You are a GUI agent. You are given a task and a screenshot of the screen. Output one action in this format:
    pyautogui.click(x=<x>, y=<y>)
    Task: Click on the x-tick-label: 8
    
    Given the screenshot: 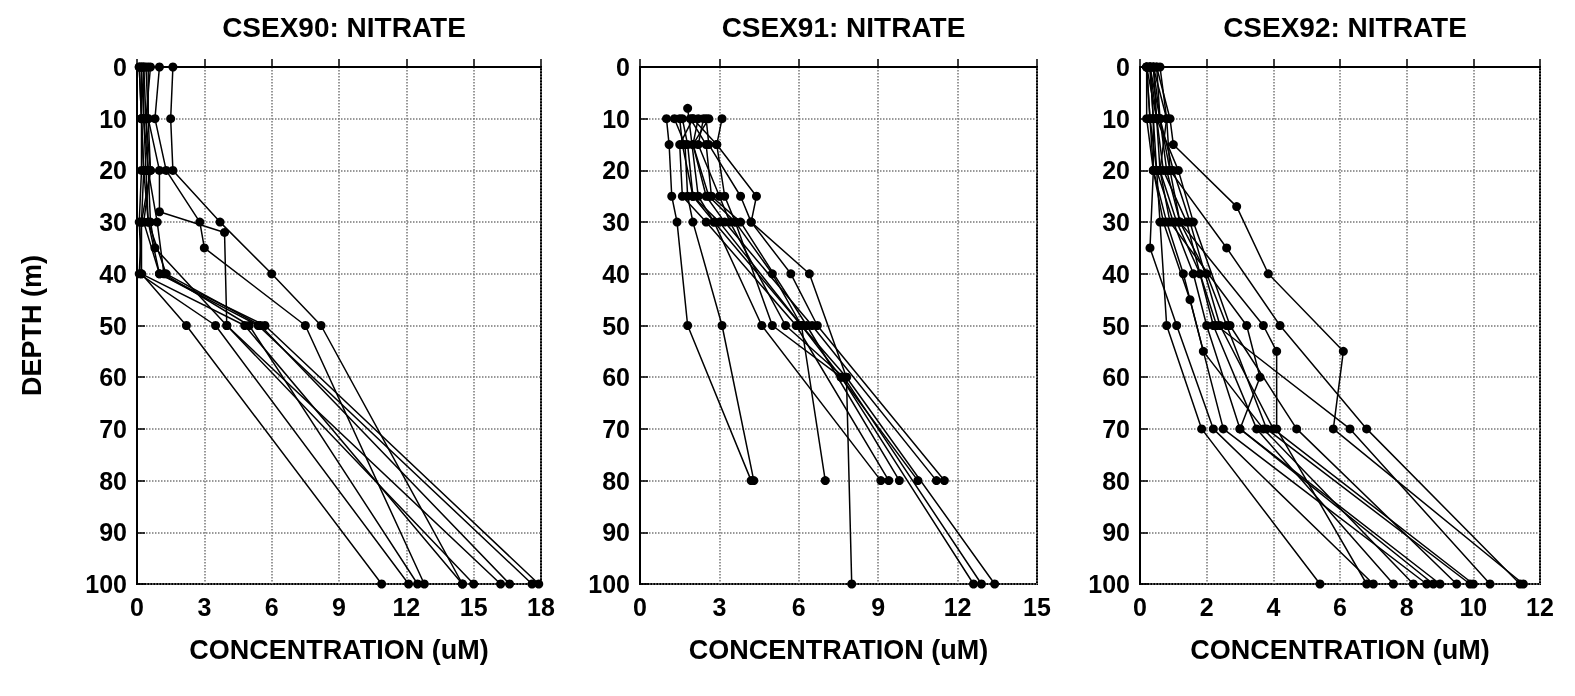 What is the action you would take?
    pyautogui.click(x=1406, y=606)
    